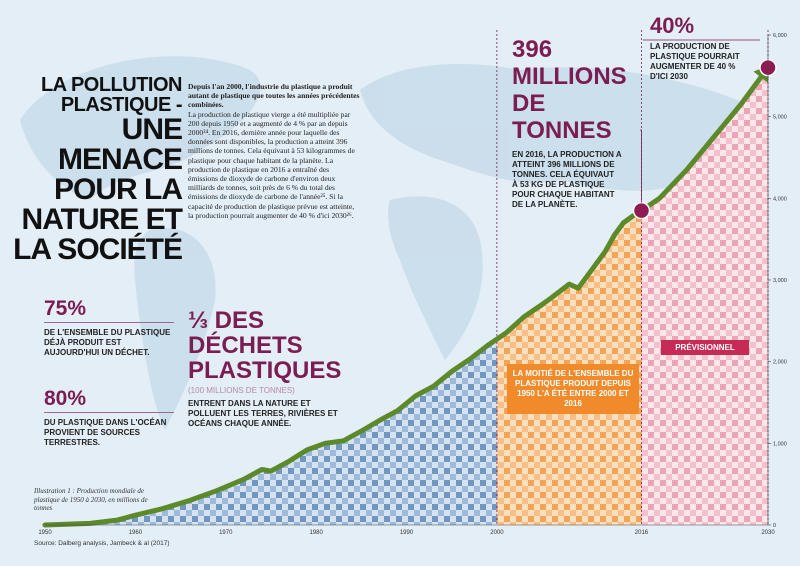  What do you see at coordinates (65, 398) in the screenshot?
I see `stat-value: 80%` at bounding box center [65, 398].